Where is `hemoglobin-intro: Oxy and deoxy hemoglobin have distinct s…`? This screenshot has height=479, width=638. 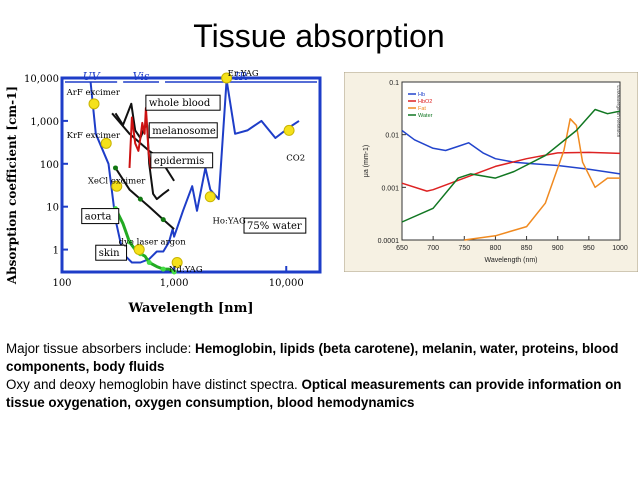
hemoglobin-intro: Oxy and deoxy hemoglobin have distinct s… is located at coordinates (154, 384).